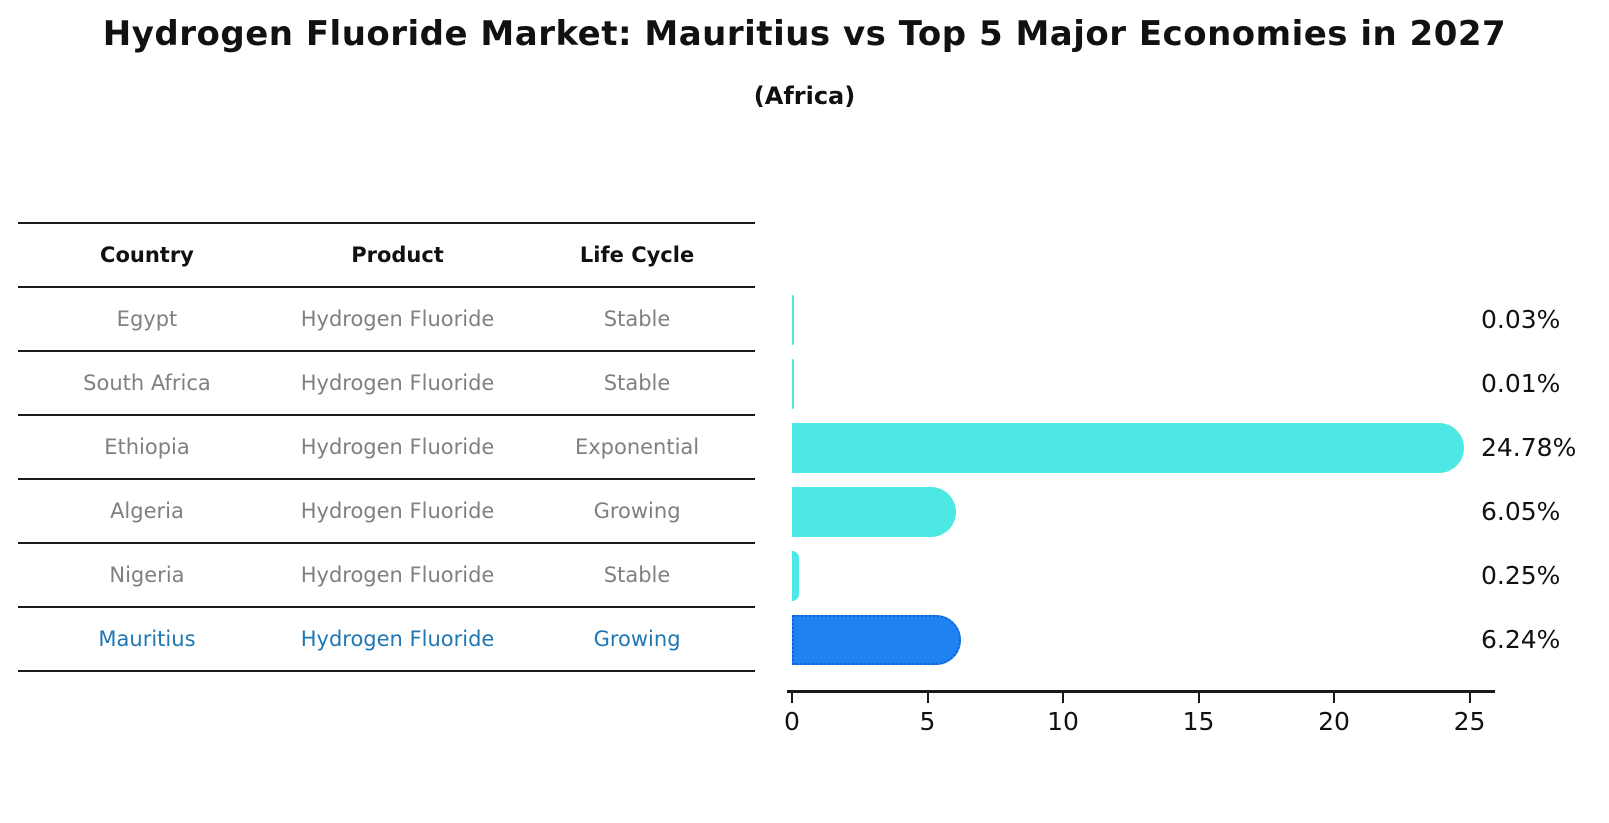 The width and height of the screenshot is (1609, 823). What do you see at coordinates (1521, 575) in the screenshot?
I see `value-label-nigeria: 0.25%` at bounding box center [1521, 575].